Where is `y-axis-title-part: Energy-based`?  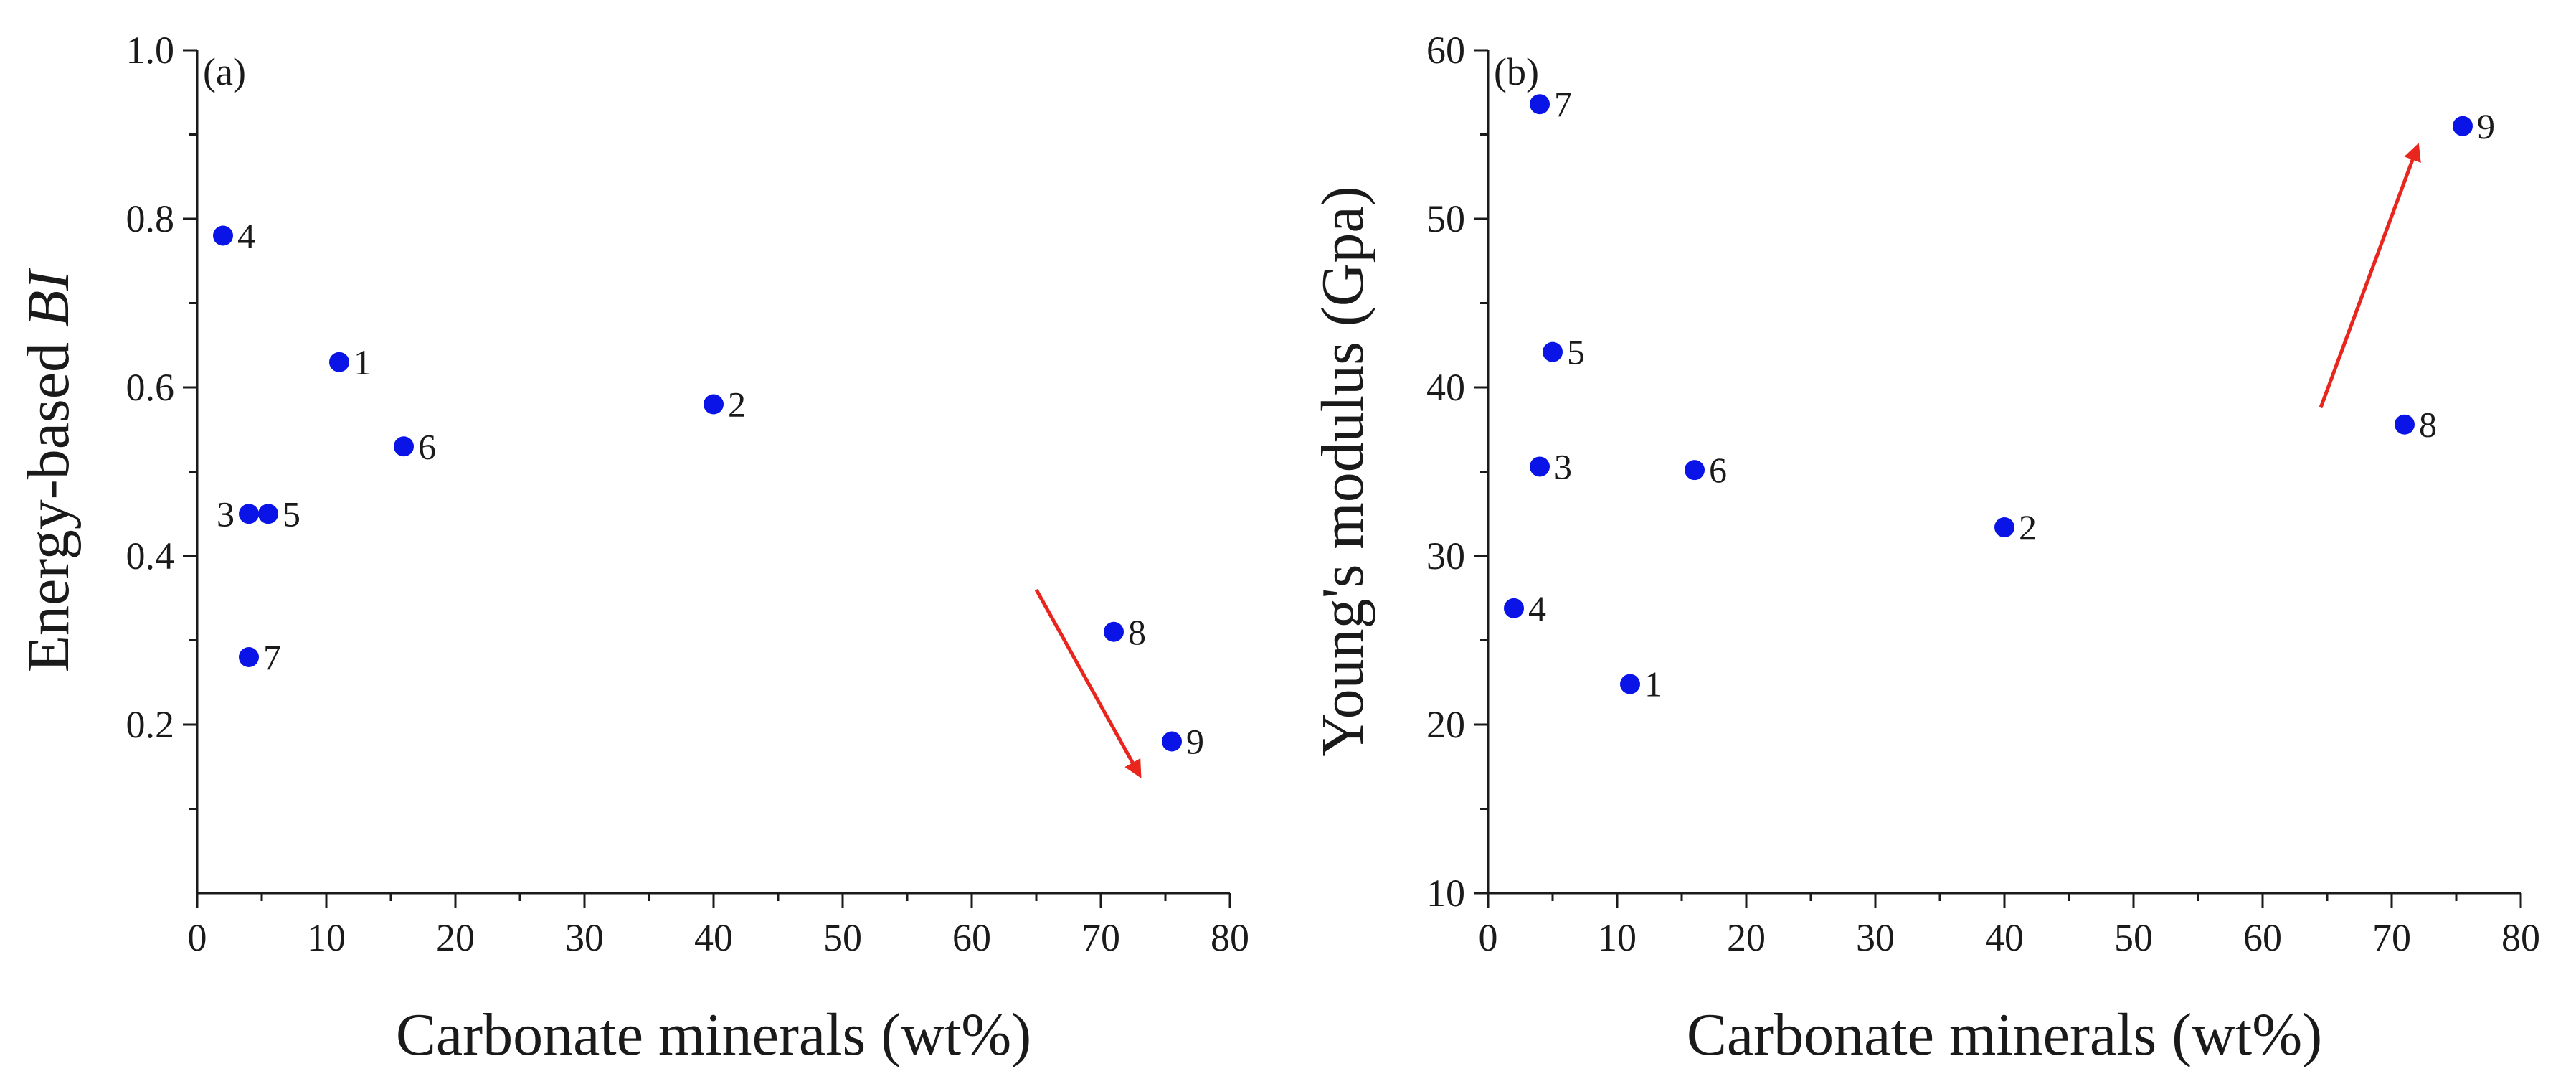 y-axis-title-part: Energy-based is located at coordinates (49, 500).